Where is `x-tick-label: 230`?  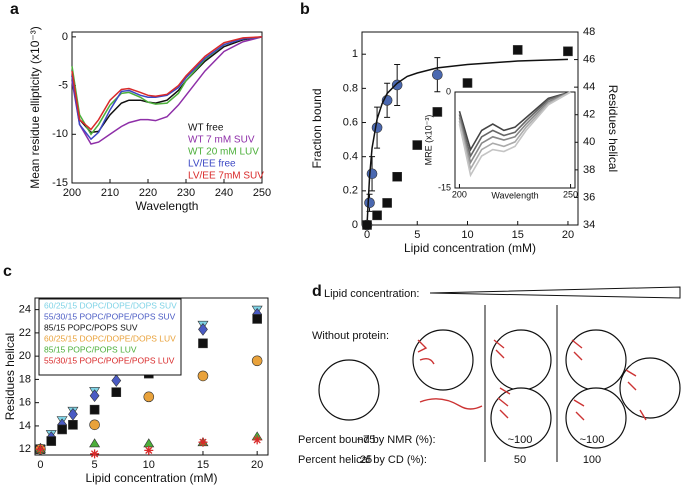 x-tick-label: 230 is located at coordinates (186, 193).